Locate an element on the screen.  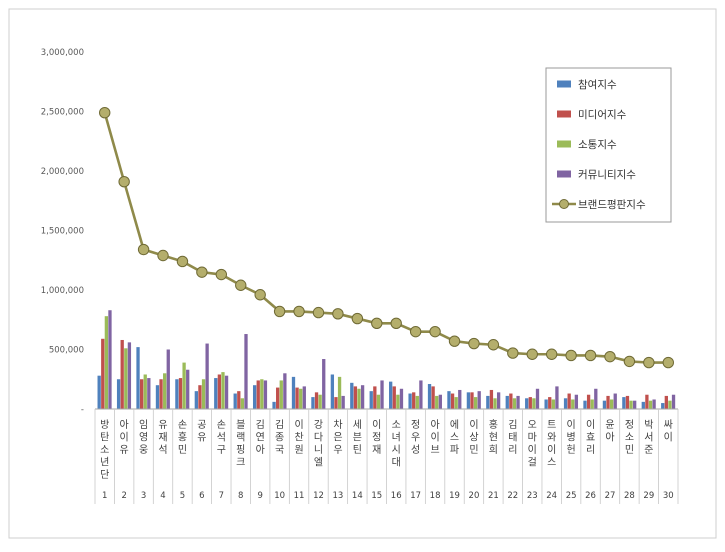
x-rank-label: 2 is located at coordinates (123, 496).